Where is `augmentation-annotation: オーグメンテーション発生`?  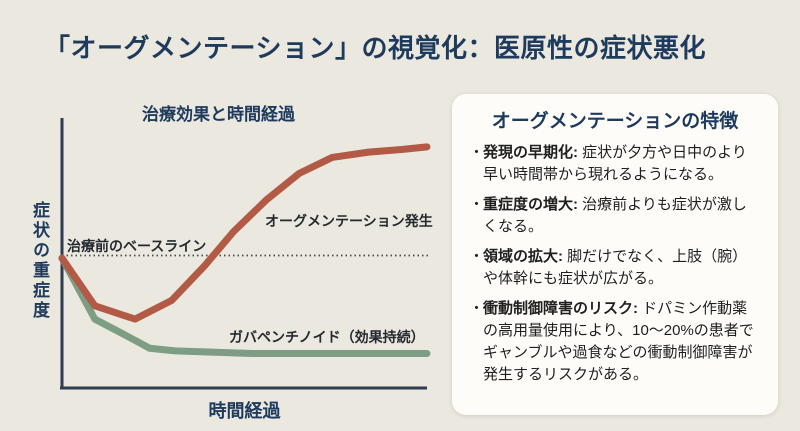 augmentation-annotation: オーグメンテーション発生 is located at coordinates (349, 221).